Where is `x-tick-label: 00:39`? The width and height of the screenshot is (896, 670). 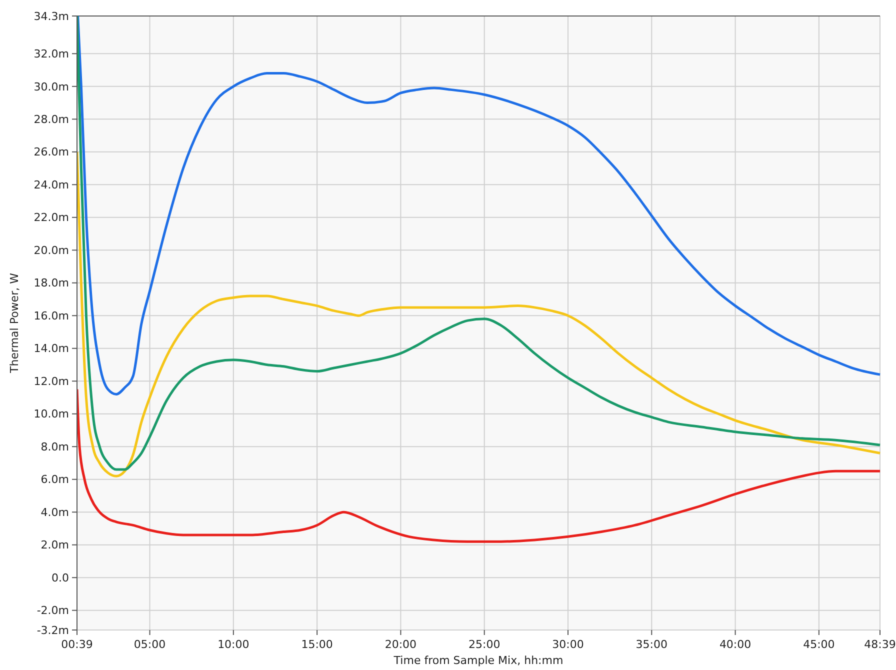 x-tick-label: 00:39 is located at coordinates (77, 644).